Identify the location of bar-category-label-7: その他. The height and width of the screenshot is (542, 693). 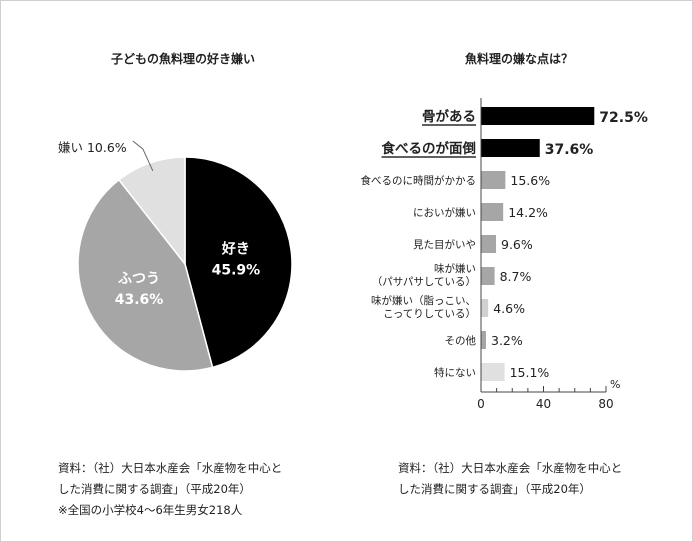
(461, 340).